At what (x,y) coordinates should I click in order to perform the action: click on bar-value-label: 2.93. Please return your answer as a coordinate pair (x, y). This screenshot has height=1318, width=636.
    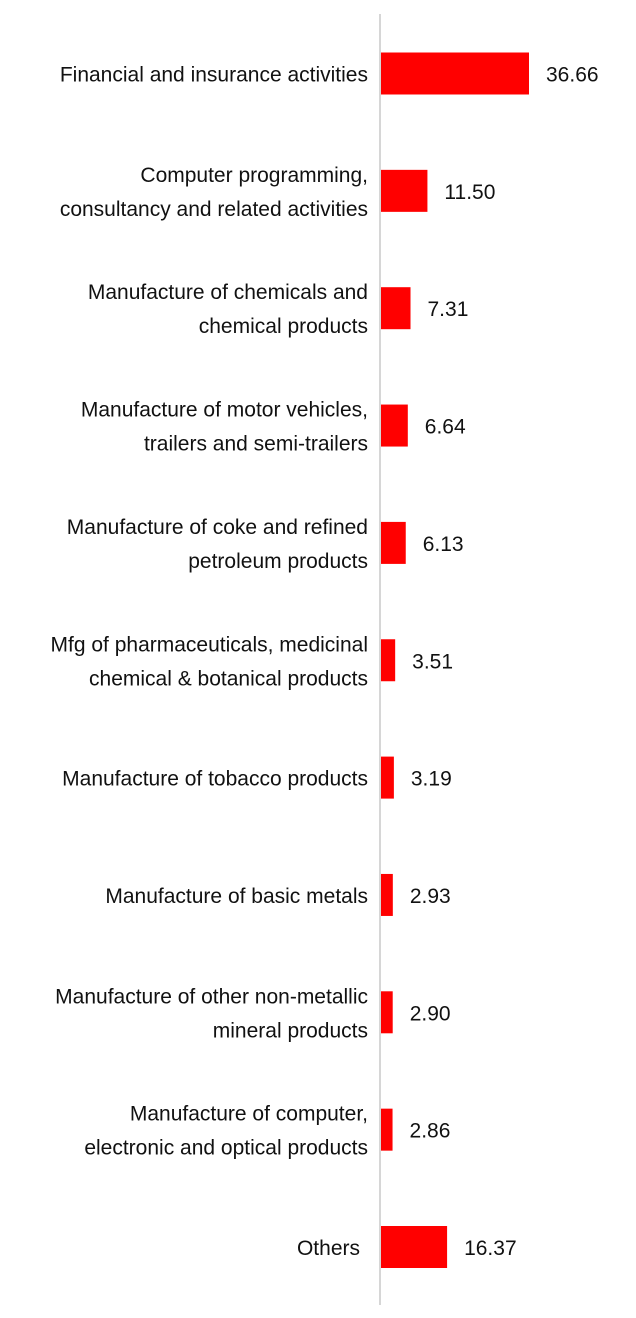
    Looking at the image, I should click on (430, 896).